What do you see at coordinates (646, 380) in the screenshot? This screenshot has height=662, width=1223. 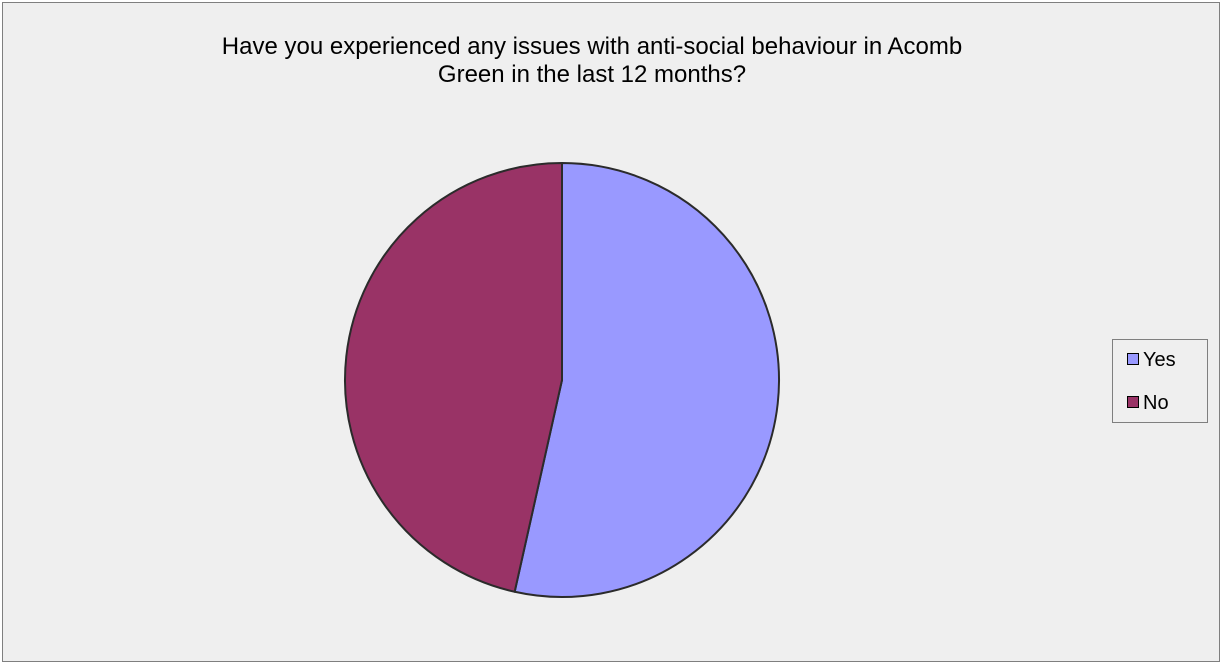 I see `pie-slice-yes` at bounding box center [646, 380].